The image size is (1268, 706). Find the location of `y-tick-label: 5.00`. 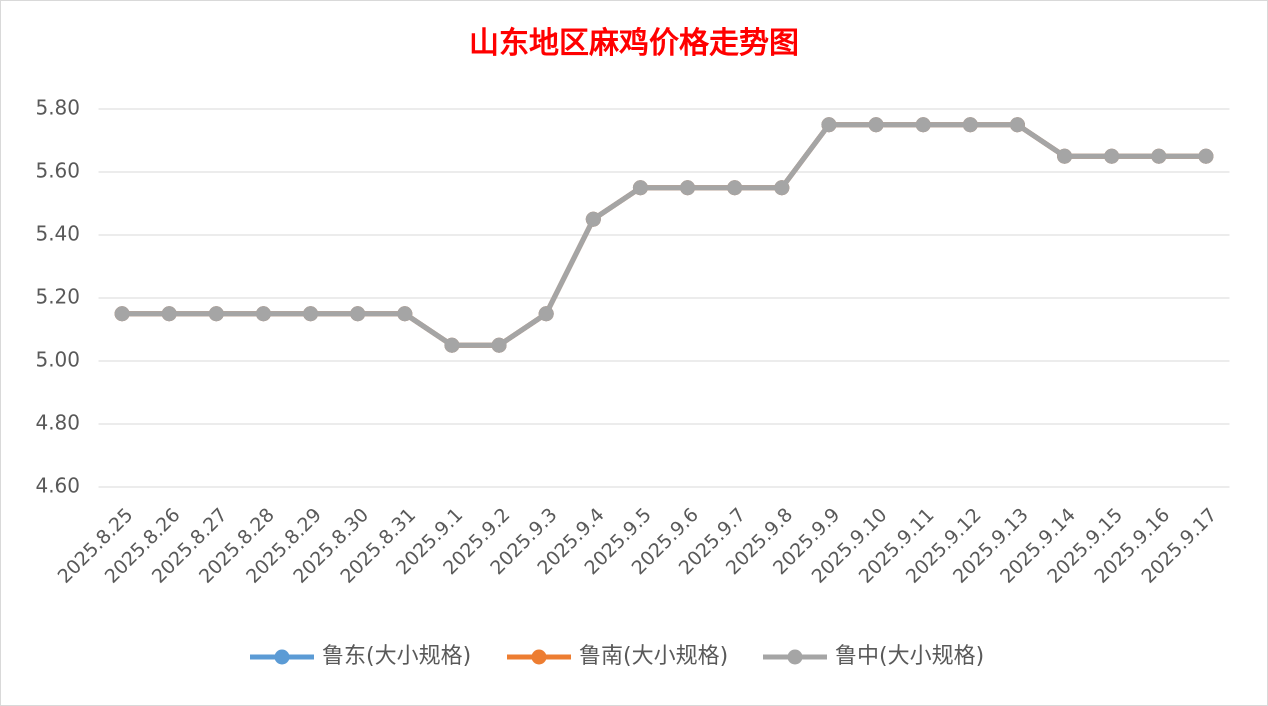

y-tick-label: 5.00 is located at coordinates (57, 360).